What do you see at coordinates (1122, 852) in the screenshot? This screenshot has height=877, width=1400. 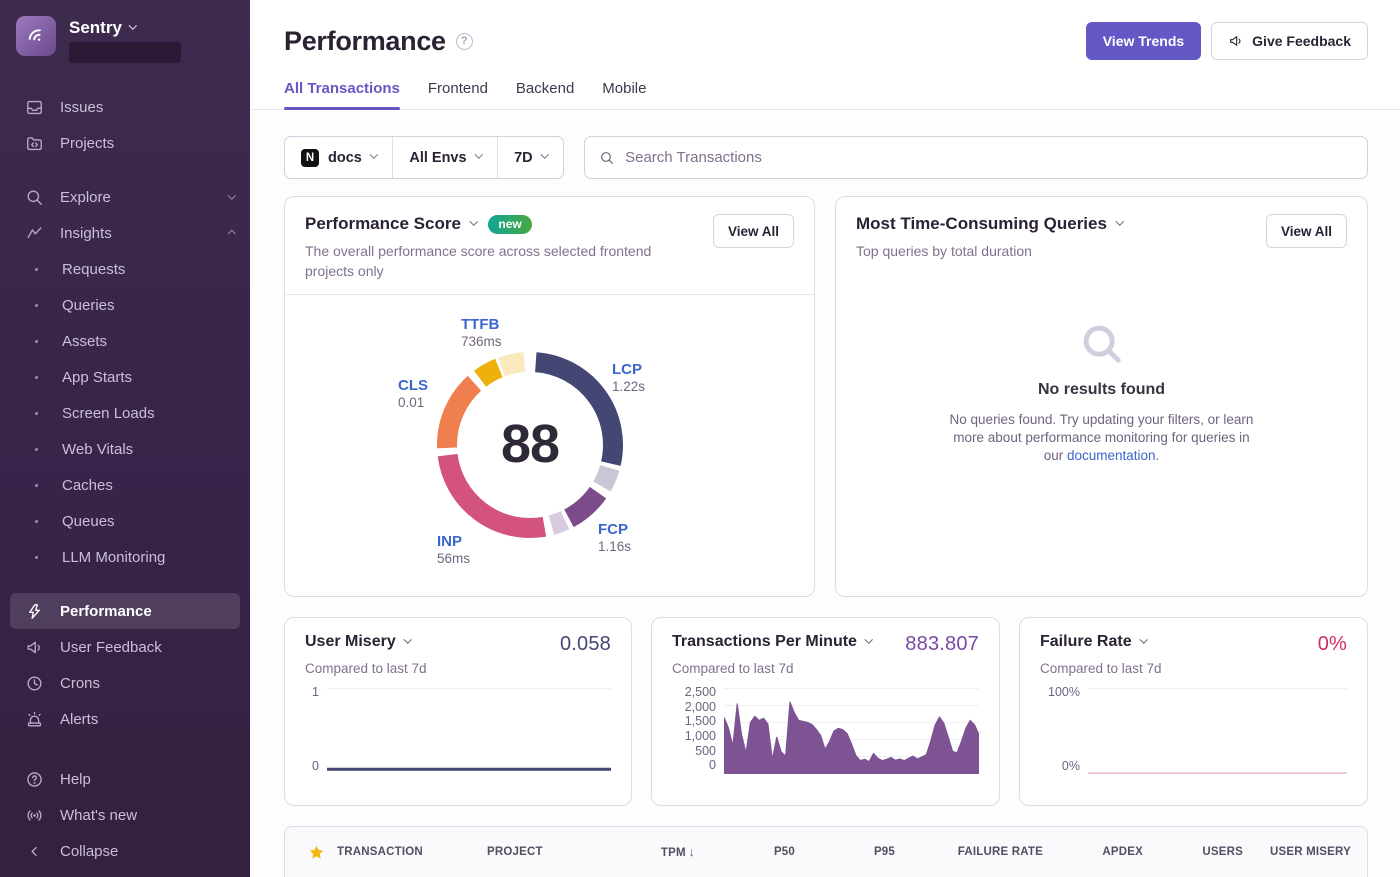 I see `column-header-apdex: APDEX` at bounding box center [1122, 852].